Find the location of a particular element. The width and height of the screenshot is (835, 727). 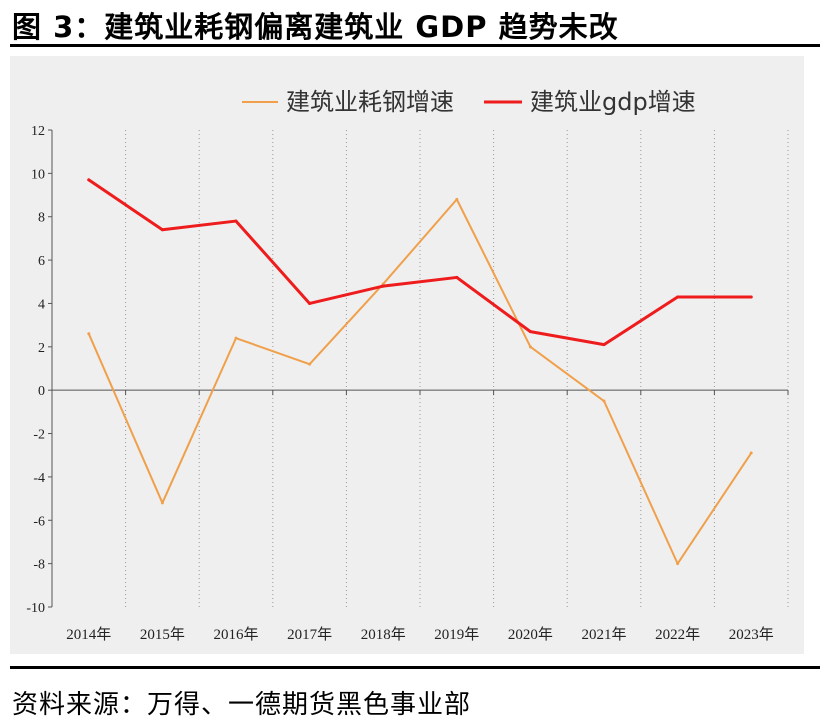

y-tick-label: 0 is located at coordinates (41, 391).